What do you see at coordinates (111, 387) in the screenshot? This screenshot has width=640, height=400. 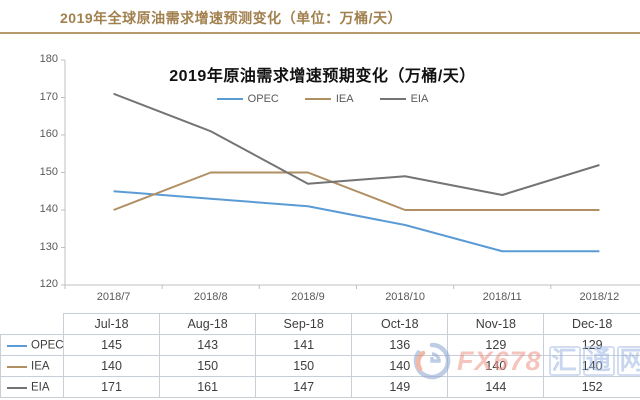 I see `table-value-cell: 171` at bounding box center [111, 387].